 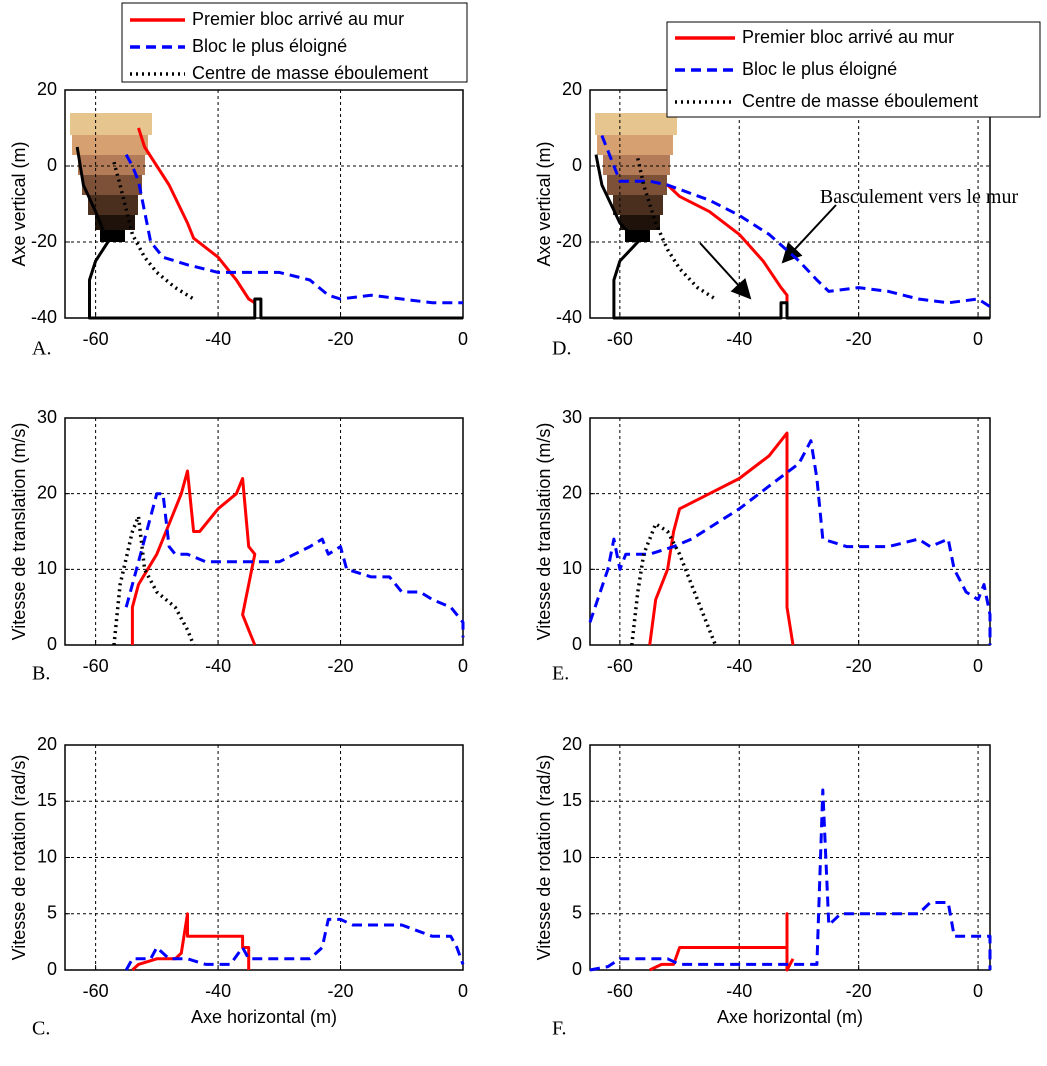 I want to click on panel-label: D., so click(x=561, y=349).